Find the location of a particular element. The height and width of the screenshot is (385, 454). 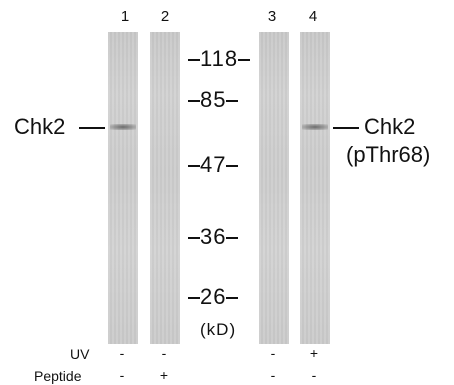

uv-sign-lane-3: - is located at coordinates (273, 353).